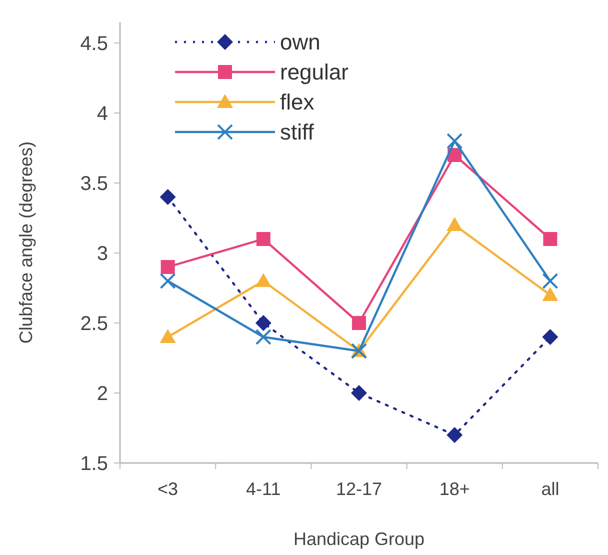 Image resolution: width=608 pixels, height=555 pixels. Describe the element at coordinates (359, 489) in the screenshot. I see `x-tick-label: 12-17` at that location.